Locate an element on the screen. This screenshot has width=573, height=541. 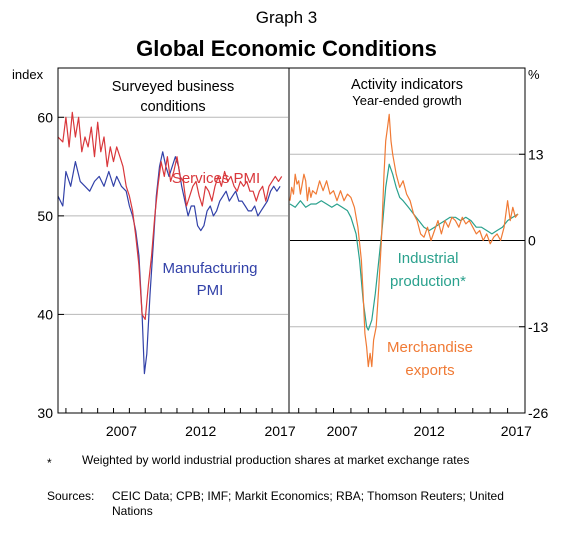
series-label-industrial-production: Industrial is located at coordinates (428, 258).